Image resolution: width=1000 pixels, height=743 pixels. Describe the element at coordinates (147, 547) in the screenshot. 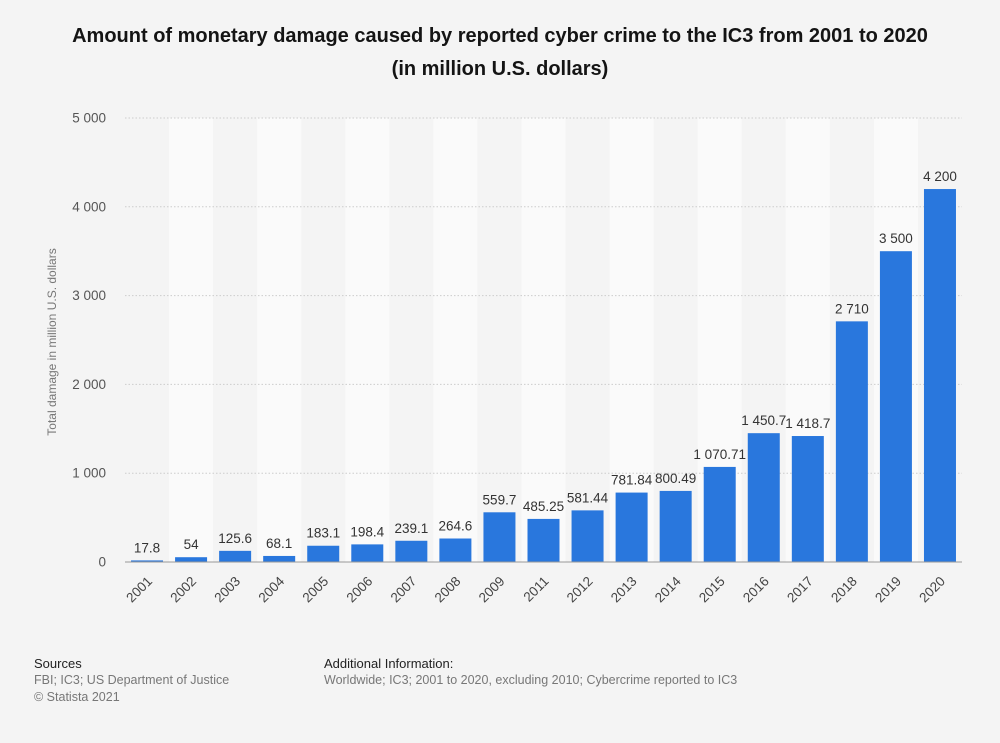

I see `data-label-2001: 17.8` at that location.